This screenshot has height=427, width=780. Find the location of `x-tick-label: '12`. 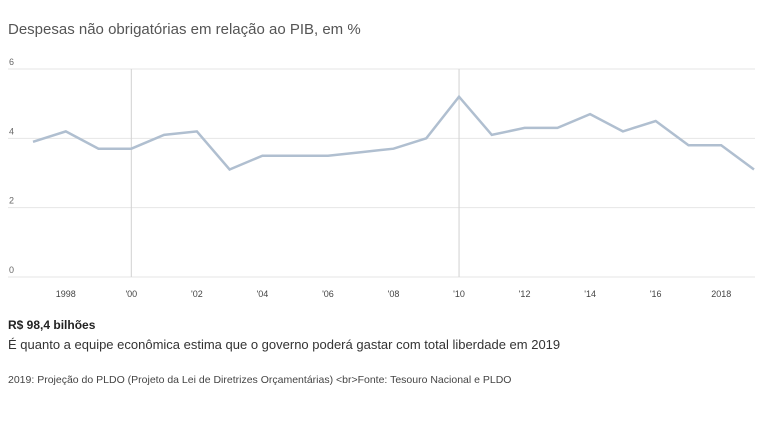

x-tick-label: '12 is located at coordinates (525, 294).